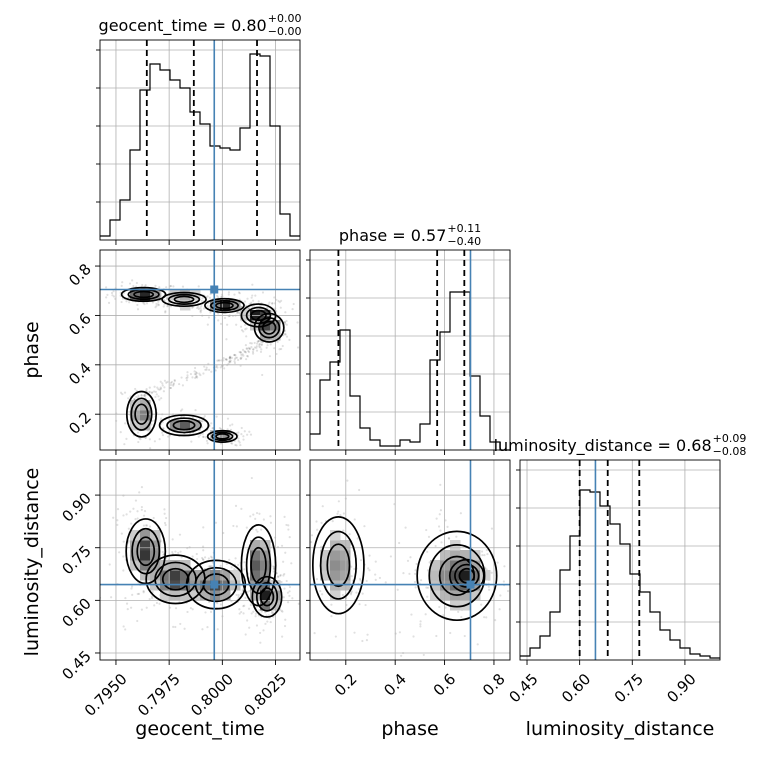 This screenshot has height=760, width=760. I want to click on title-geocent_time: geocent_time = 0.80, so click(183, 26).